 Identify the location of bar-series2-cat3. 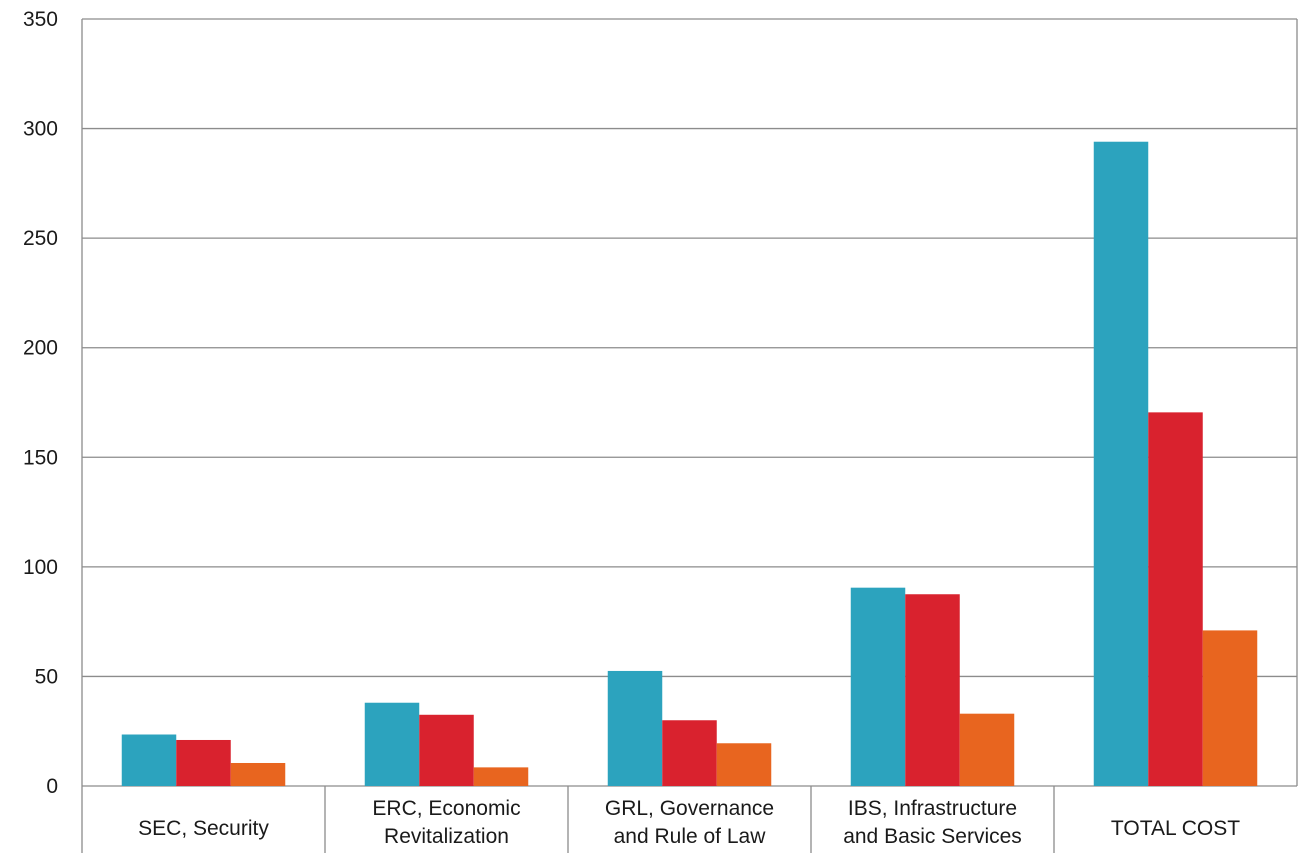
(689, 753).